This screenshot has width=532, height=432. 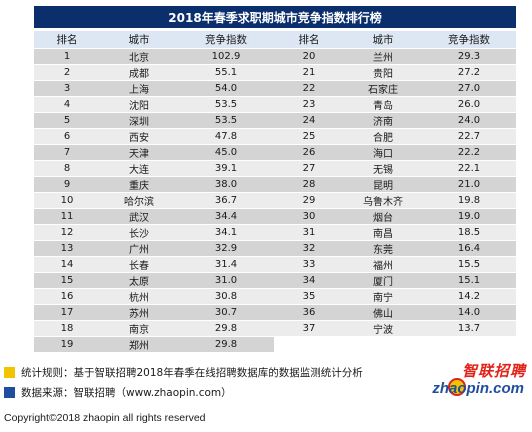 What do you see at coordinates (469, 72) in the screenshot?
I see `cell-score-2: 27.2` at bounding box center [469, 72].